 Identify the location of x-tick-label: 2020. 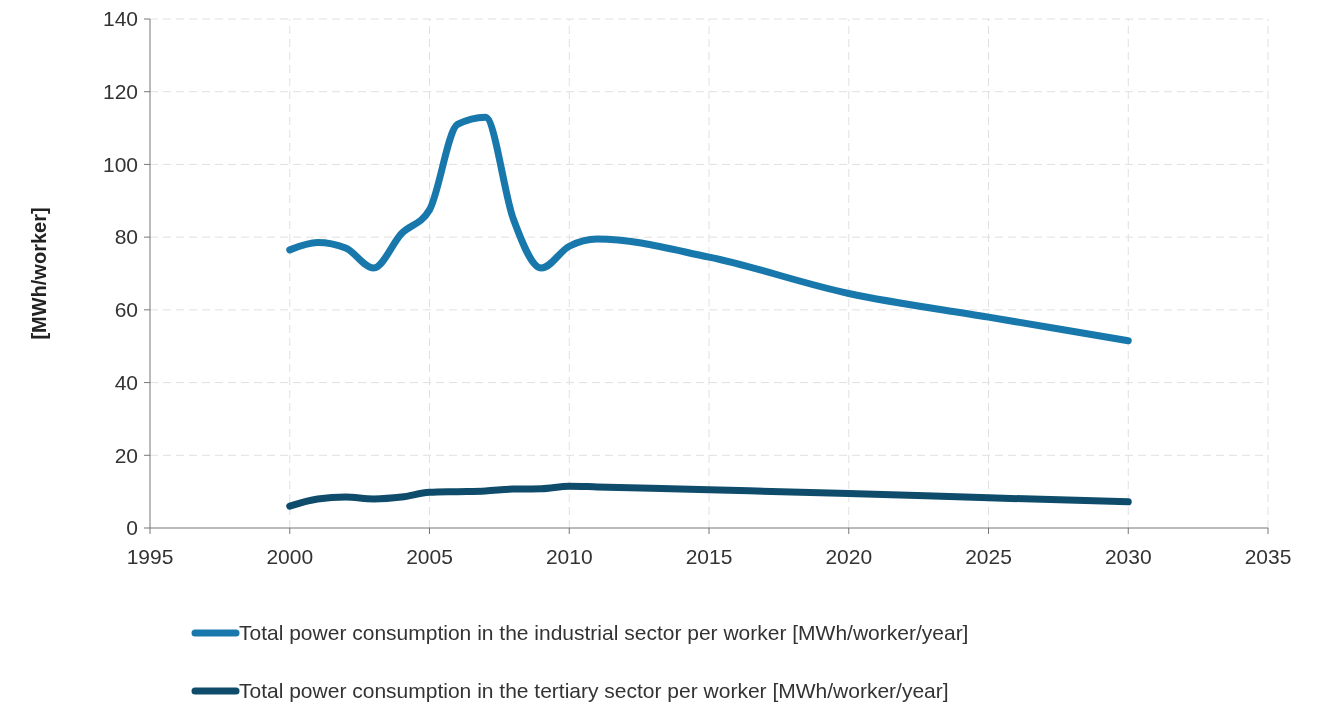
(849, 556).